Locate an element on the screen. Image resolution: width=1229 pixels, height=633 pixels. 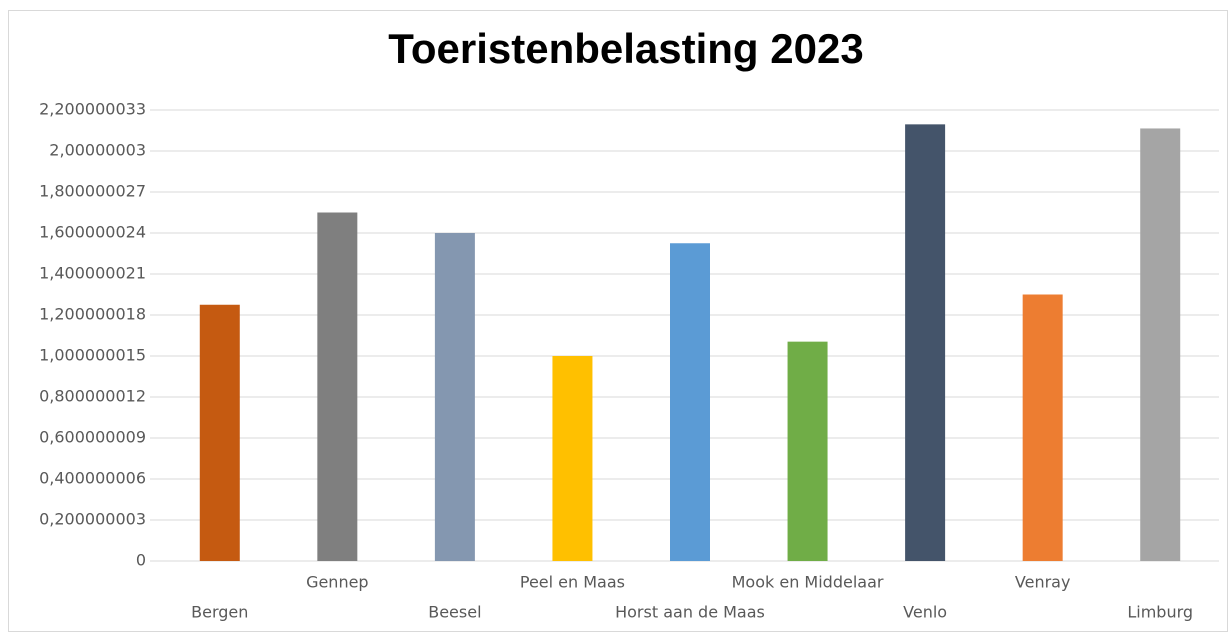
chart-title: Toeristenbelasting 2023 is located at coordinates (625, 48).